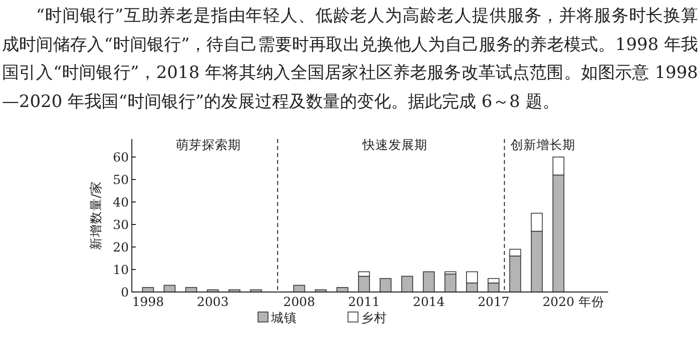 The width and height of the screenshot is (700, 340). Describe the element at coordinates (494, 301) in the screenshot. I see `x-tick-label: 2017` at that location.